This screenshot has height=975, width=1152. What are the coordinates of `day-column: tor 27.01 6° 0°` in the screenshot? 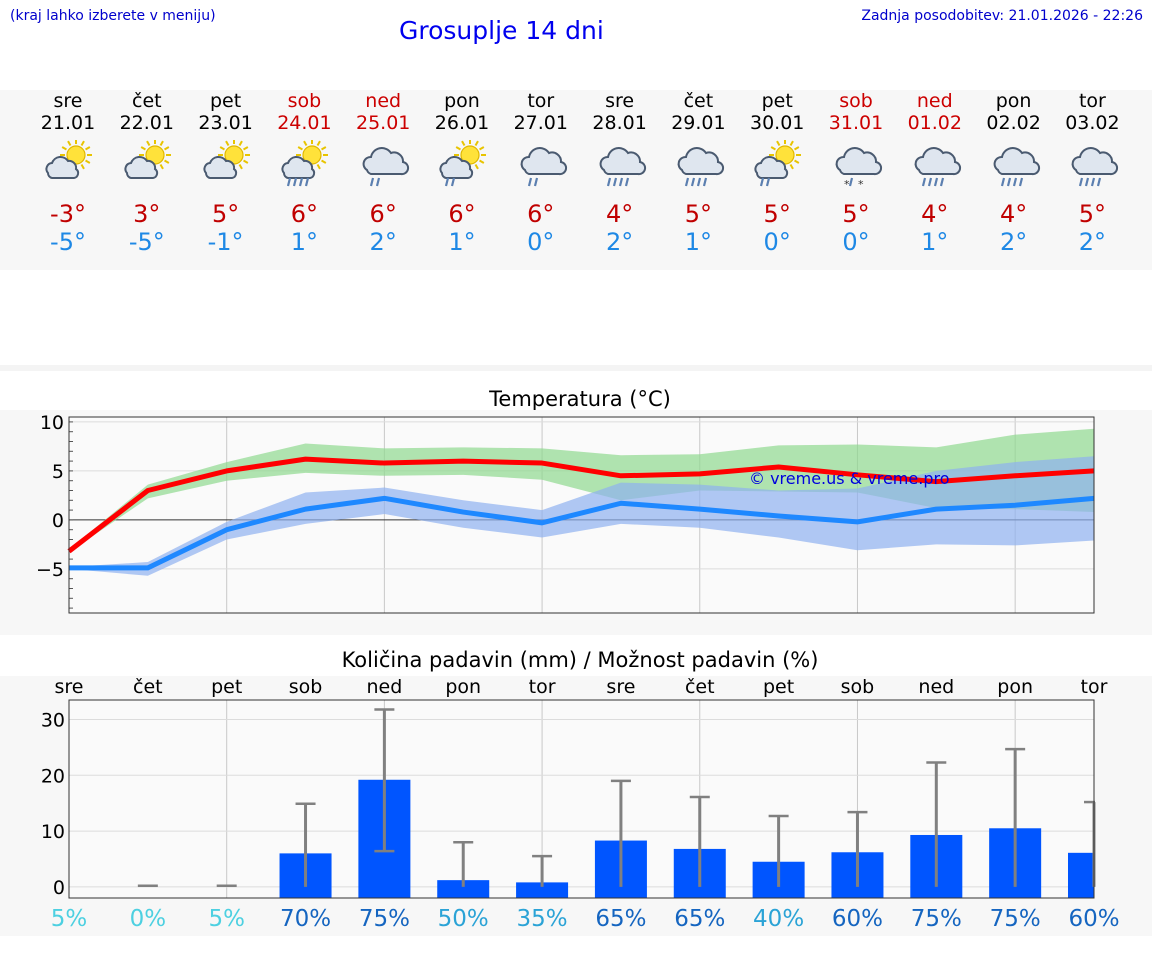 It's located at (541, 173).